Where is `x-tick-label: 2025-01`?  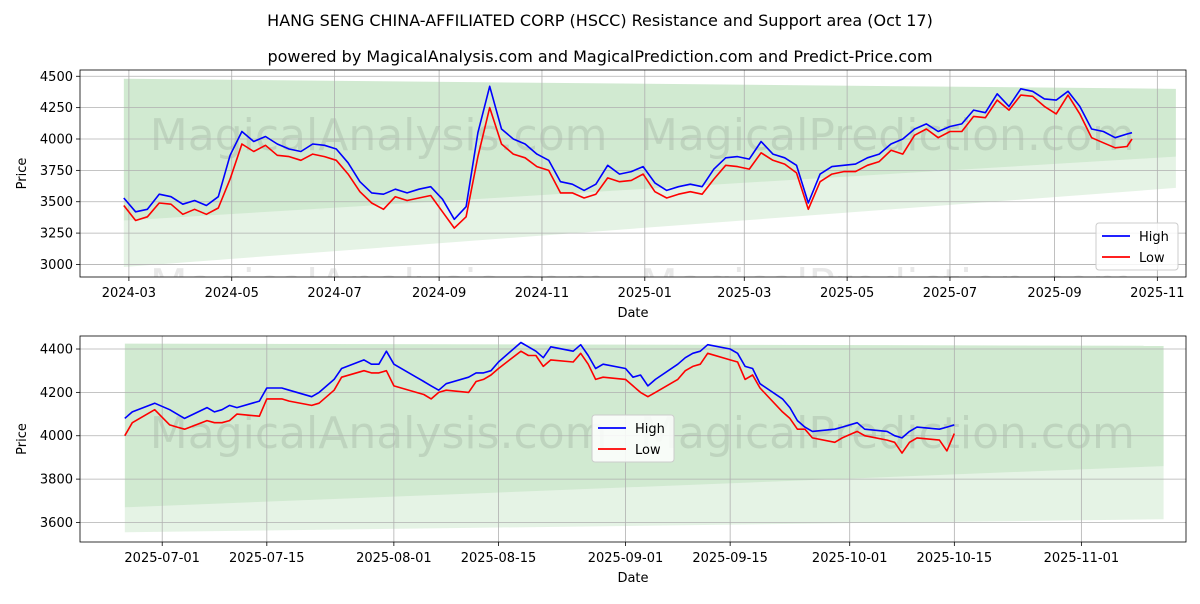 x-tick-label: 2025-01 is located at coordinates (645, 293).